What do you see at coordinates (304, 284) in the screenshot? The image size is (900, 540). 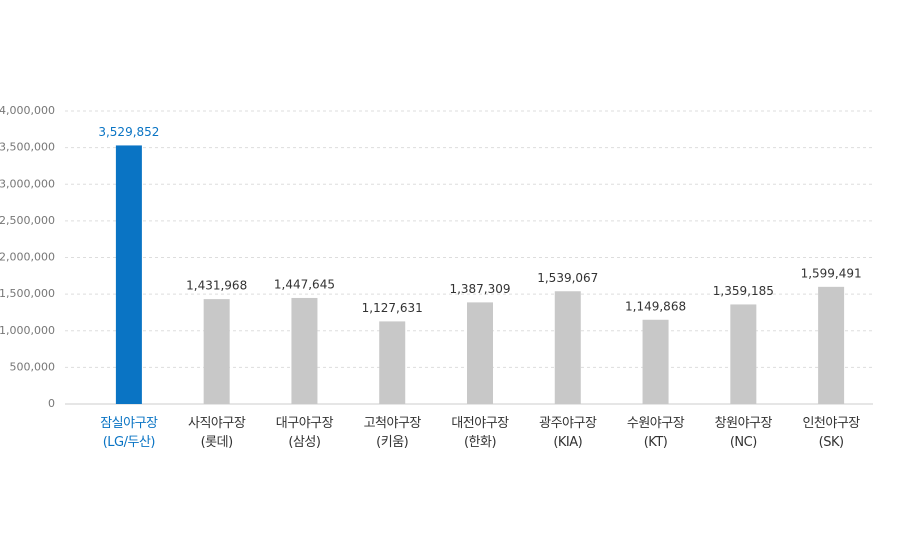 I see `value-label: 1,447,645` at bounding box center [304, 284].